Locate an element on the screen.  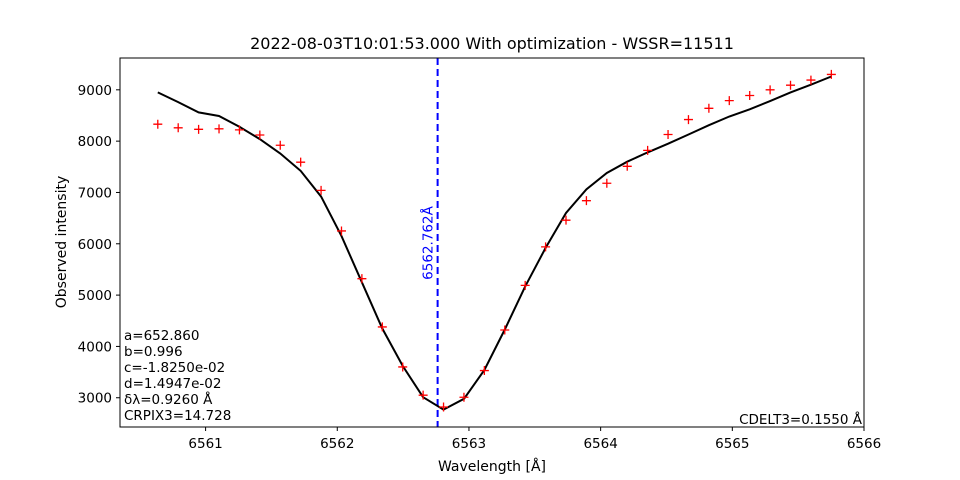
y-axis: 3000 4000 5000 6000 7000 8000 9000 is located at coordinates (99, 245).